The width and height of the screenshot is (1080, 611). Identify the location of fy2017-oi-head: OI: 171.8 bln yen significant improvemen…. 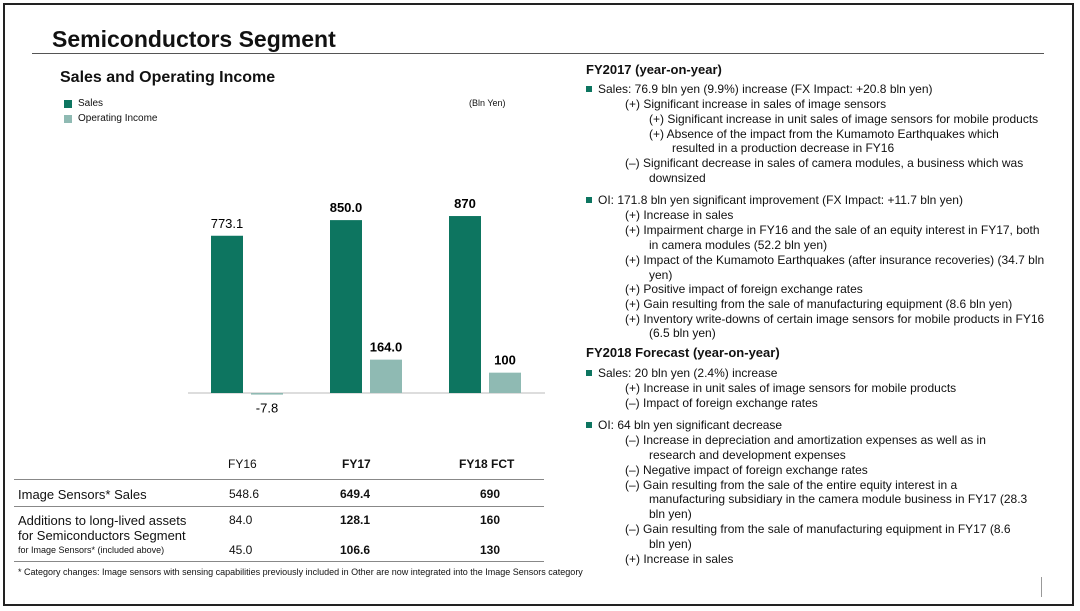
(774, 200).